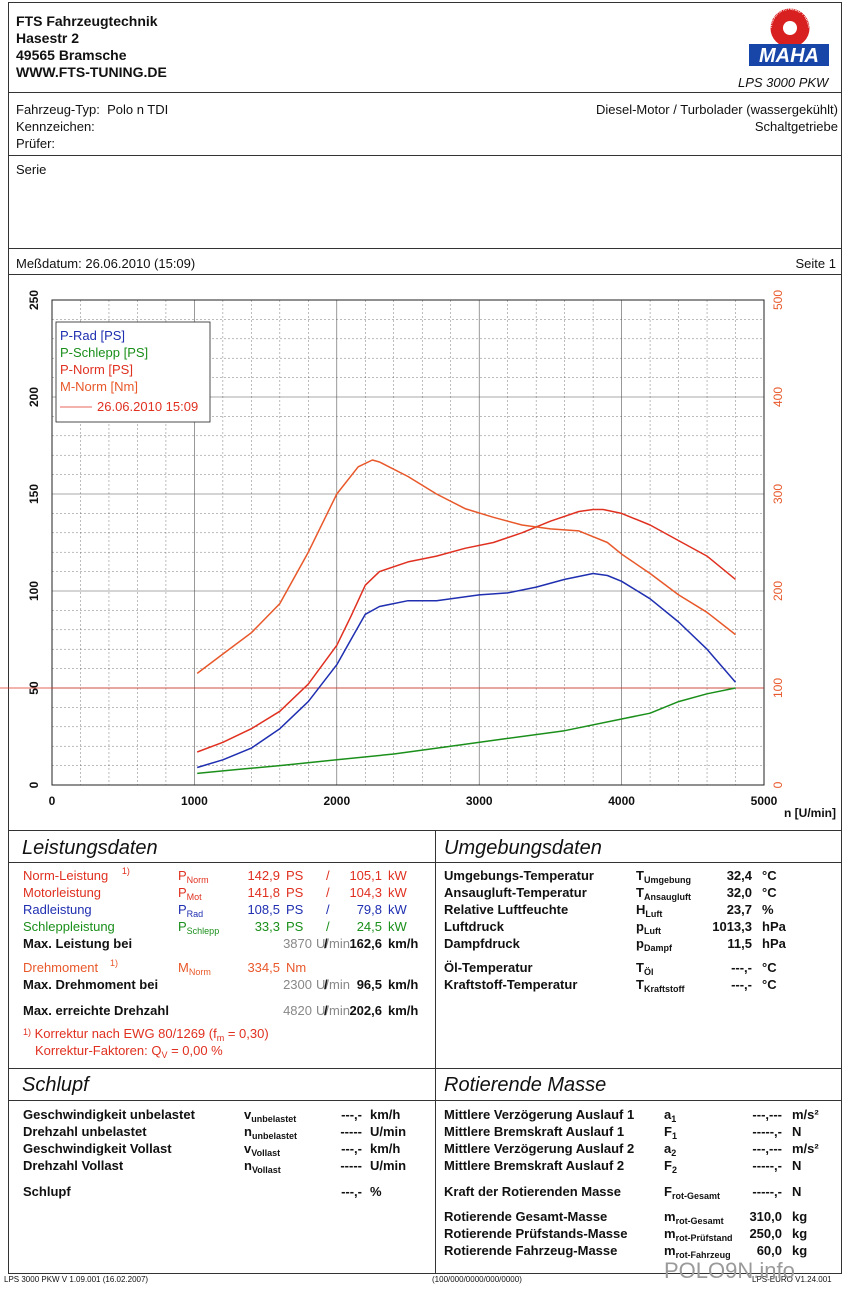  Describe the element at coordinates (477, 1279) in the screenshot. I see `footer-code: (100/000/0000/000/0000)` at that location.